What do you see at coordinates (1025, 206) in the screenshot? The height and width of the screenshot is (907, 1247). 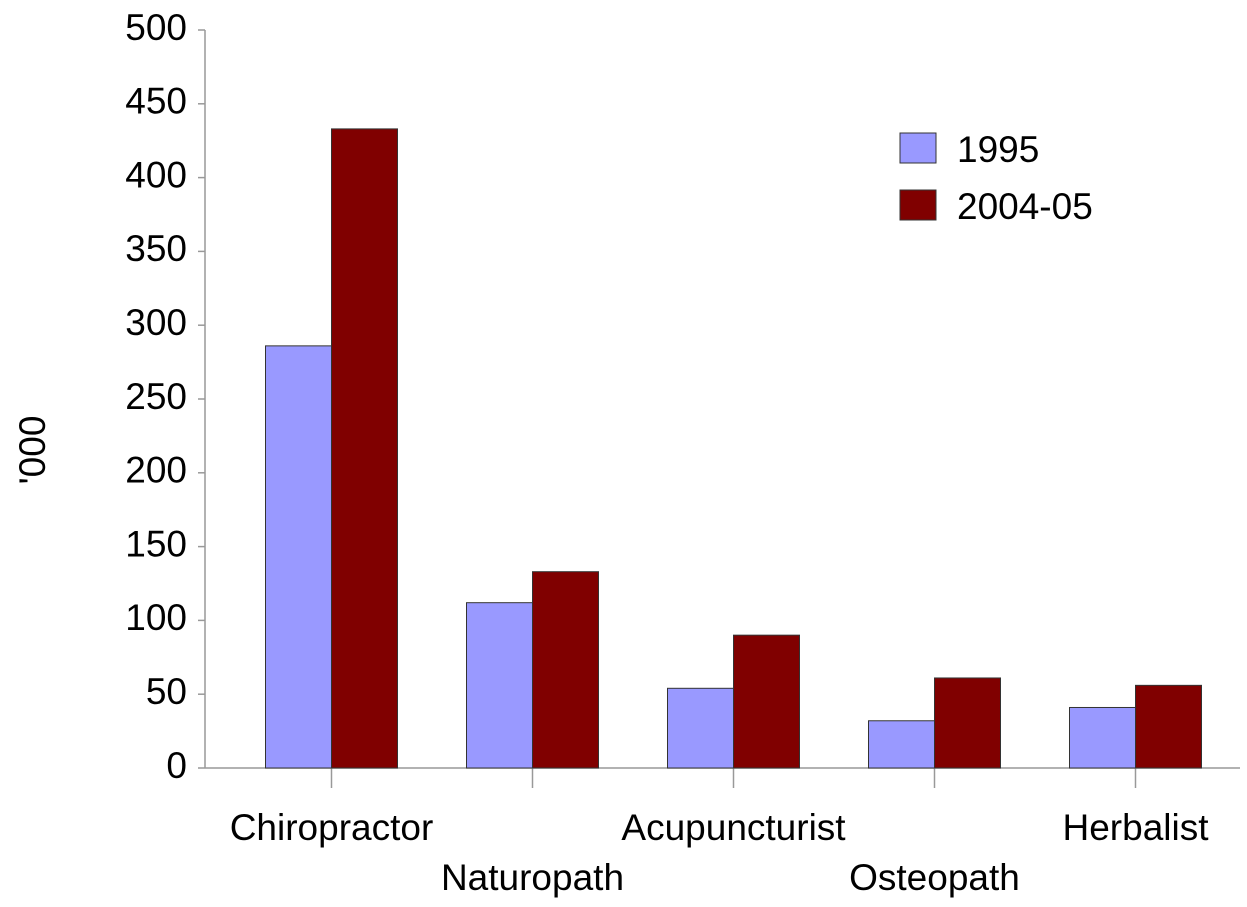 I see `legend-label: 2004-05` at bounding box center [1025, 206].